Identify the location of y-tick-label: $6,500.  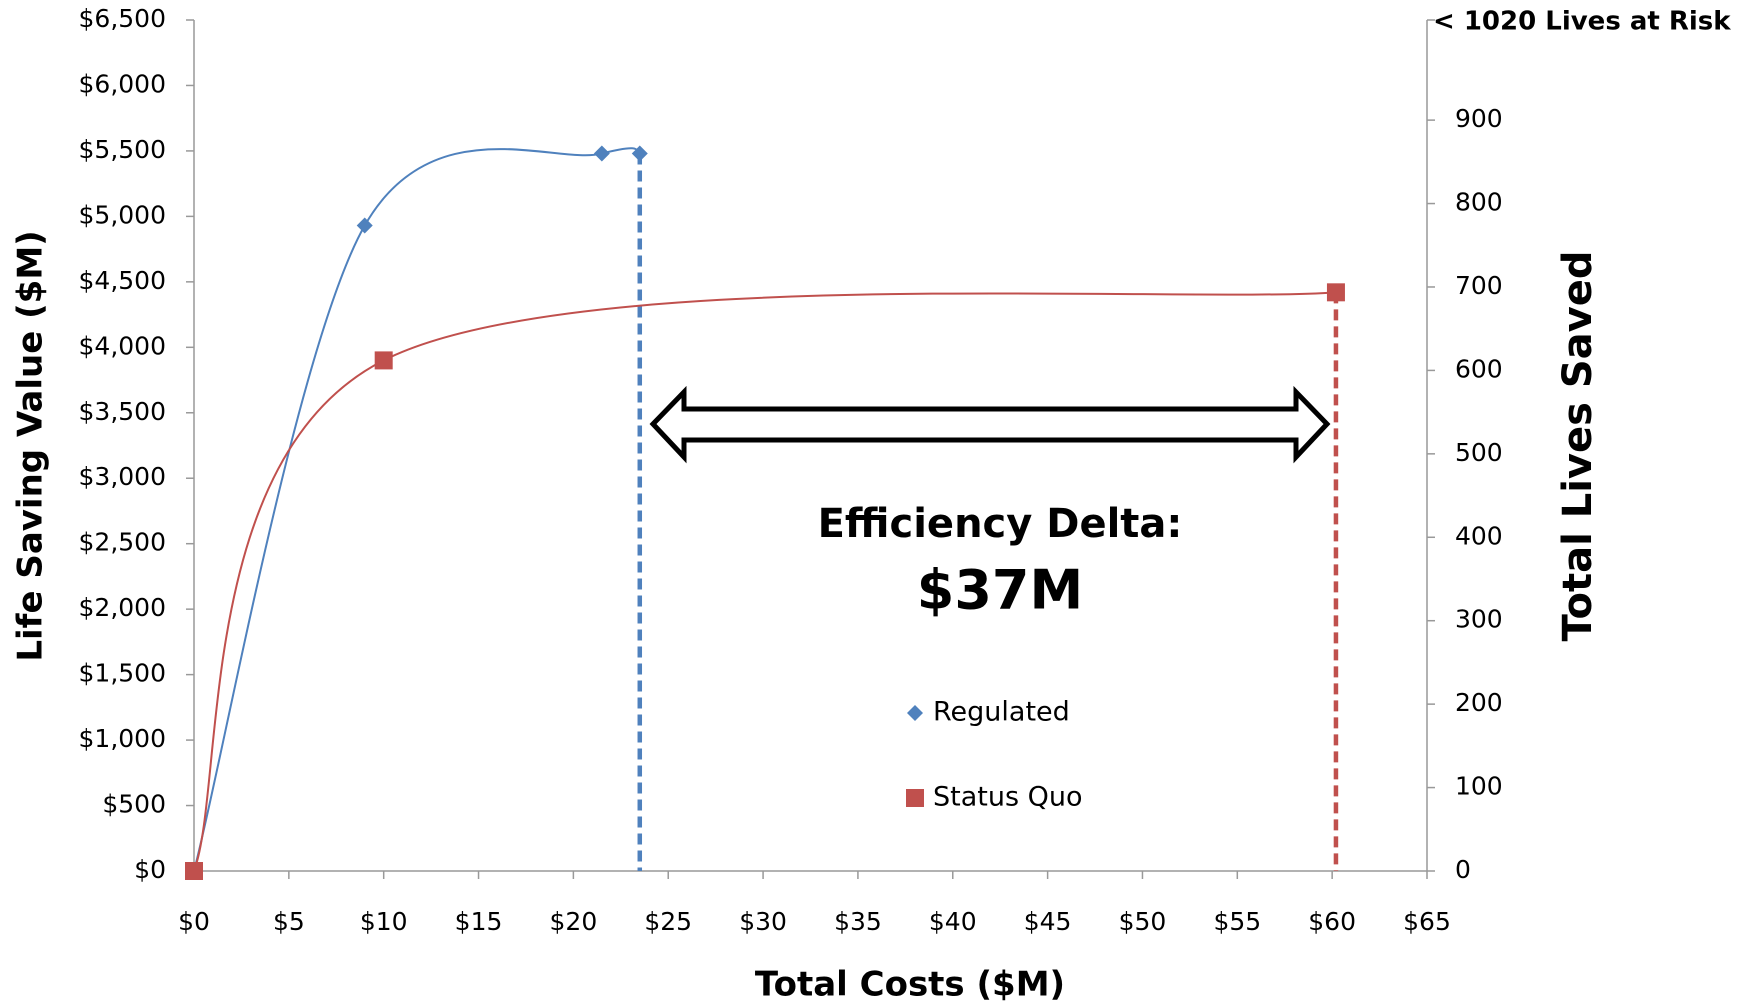
(122, 18).